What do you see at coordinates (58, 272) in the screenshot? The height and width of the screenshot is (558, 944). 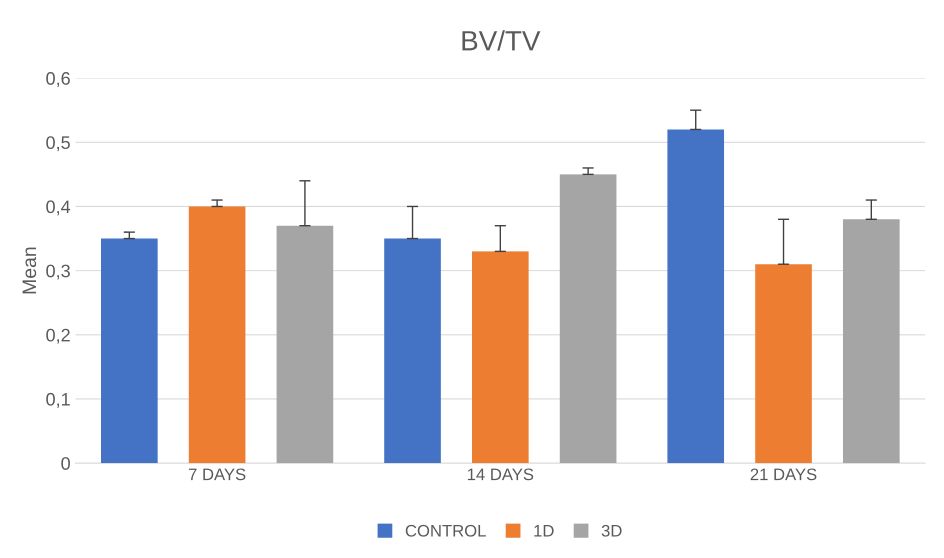 I see `y-tick-label: 0,3` at bounding box center [58, 272].